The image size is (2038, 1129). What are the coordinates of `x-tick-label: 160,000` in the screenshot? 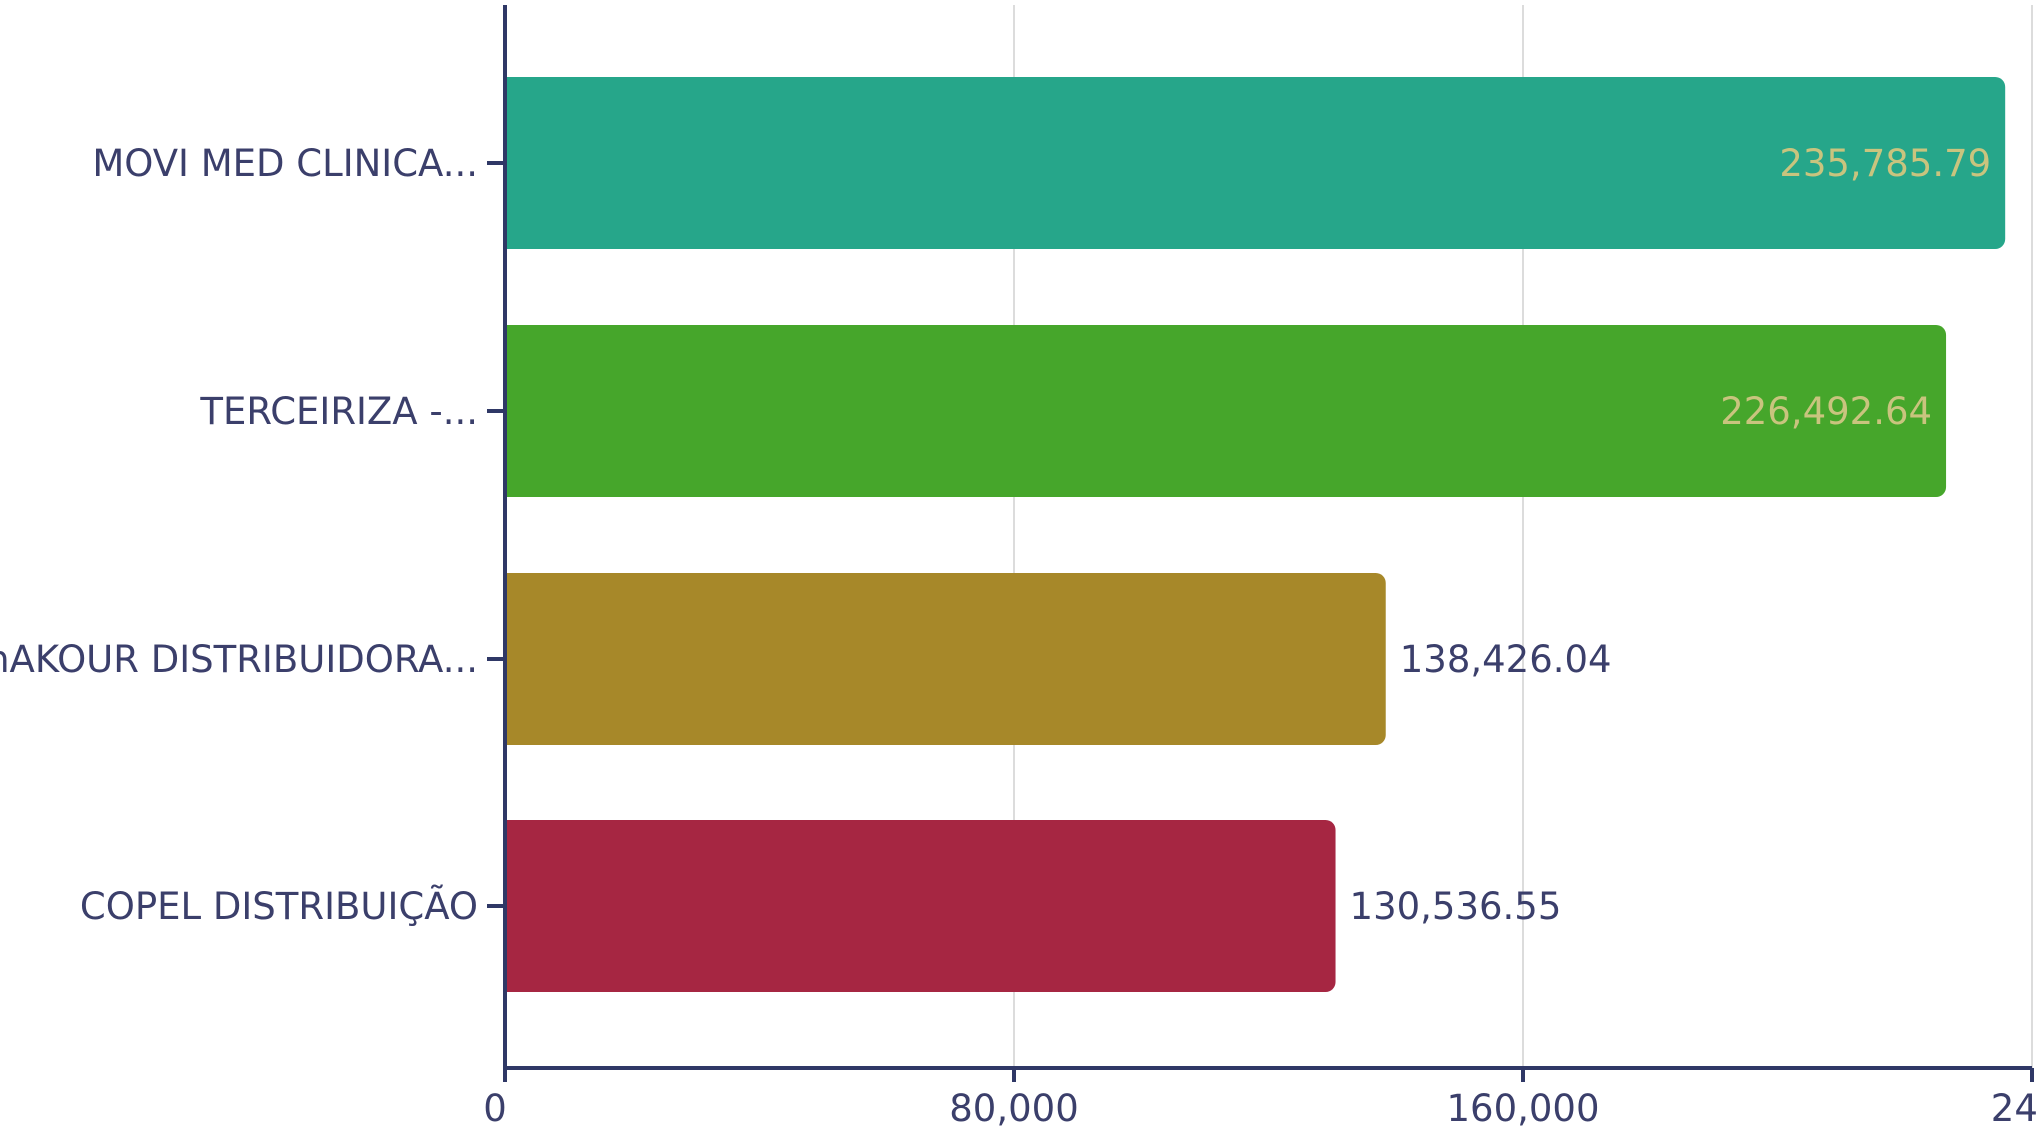 It's located at (1522, 1108).